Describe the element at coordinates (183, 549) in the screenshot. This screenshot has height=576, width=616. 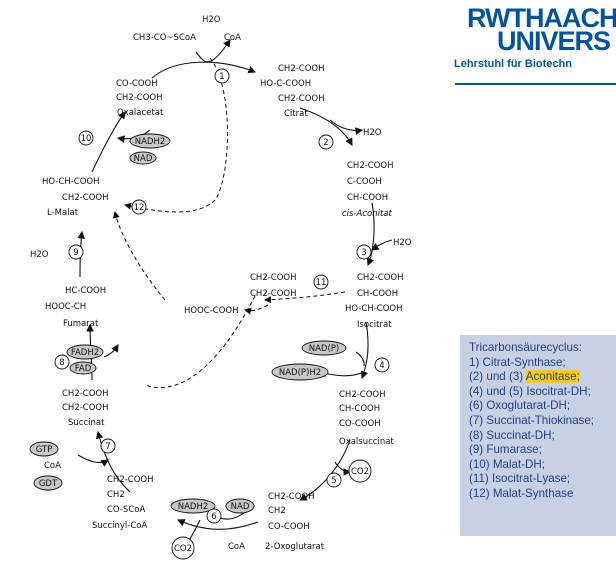
I see `co2-label-6: CO2` at that location.